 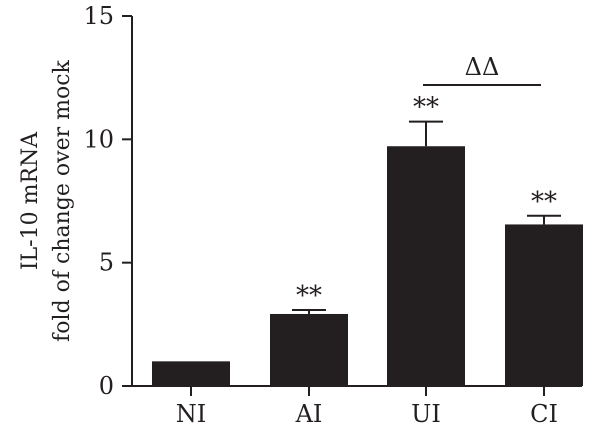 I want to click on y-axis-label-line: IL-10 mRNA, so click(x=30, y=200).